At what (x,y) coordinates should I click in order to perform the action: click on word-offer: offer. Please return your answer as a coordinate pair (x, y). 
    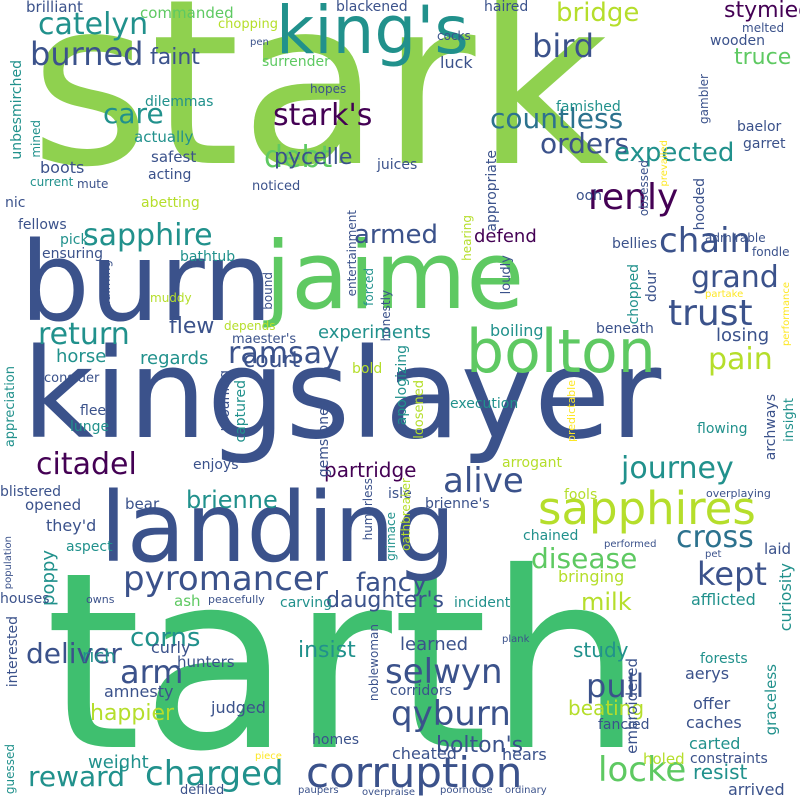
    Looking at the image, I should click on (712, 703).